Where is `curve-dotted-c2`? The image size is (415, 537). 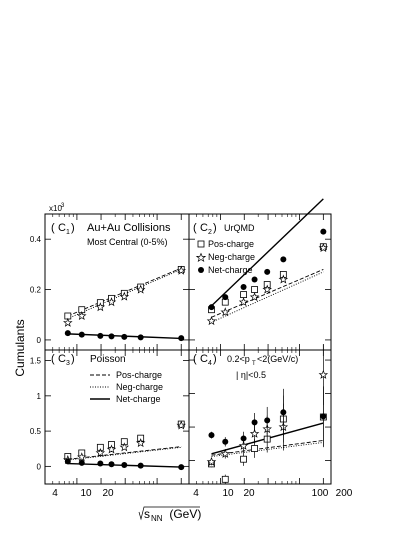 curve-dotted-c2 is located at coordinates (267, 297).